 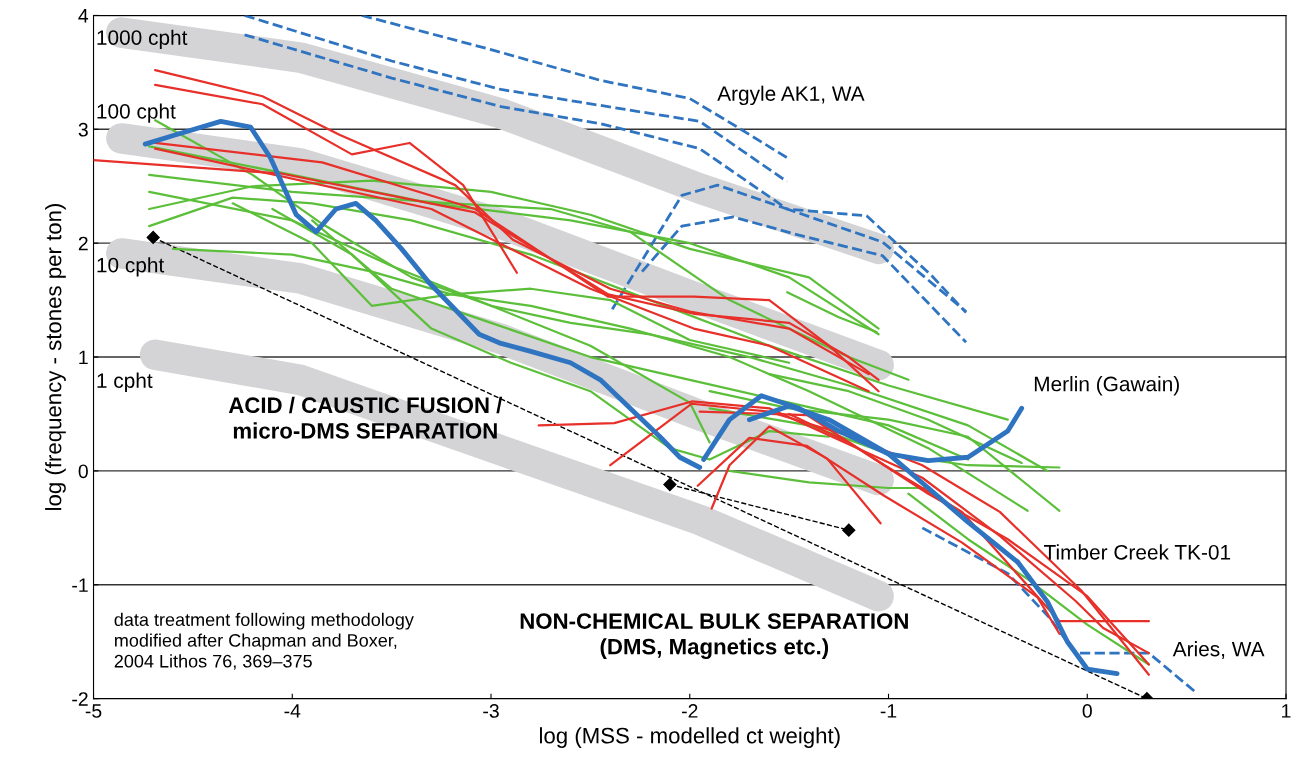 I want to click on y-axis-title: log (frequency - stones per ton), so click(x=55, y=357).